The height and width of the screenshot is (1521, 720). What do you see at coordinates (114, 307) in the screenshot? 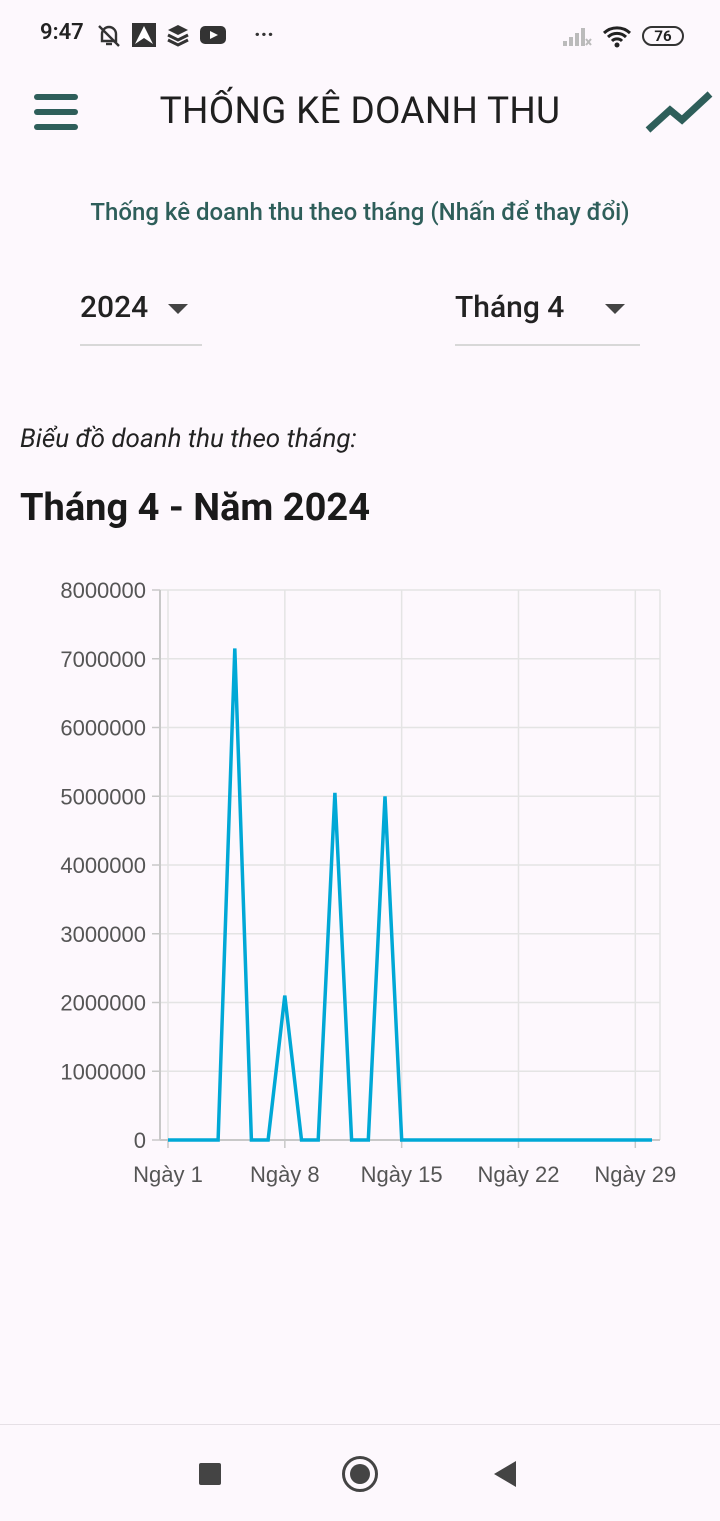
I see `year-dropdown-value: 2024` at bounding box center [114, 307].